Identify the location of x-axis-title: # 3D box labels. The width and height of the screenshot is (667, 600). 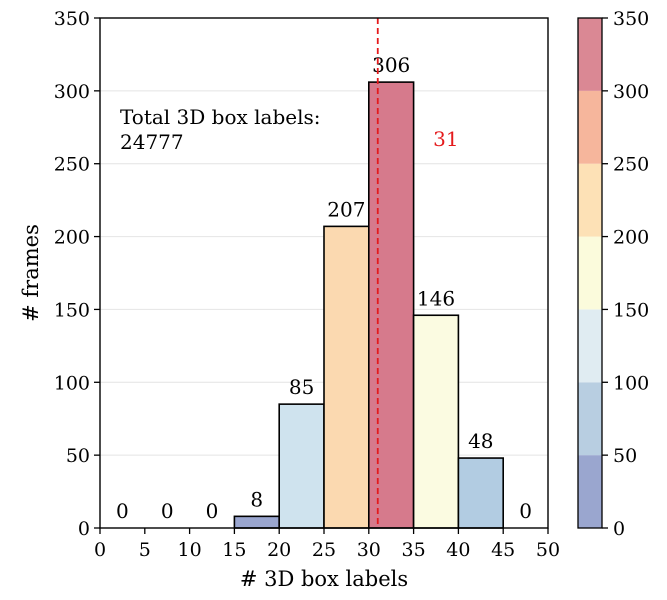
(324, 579).